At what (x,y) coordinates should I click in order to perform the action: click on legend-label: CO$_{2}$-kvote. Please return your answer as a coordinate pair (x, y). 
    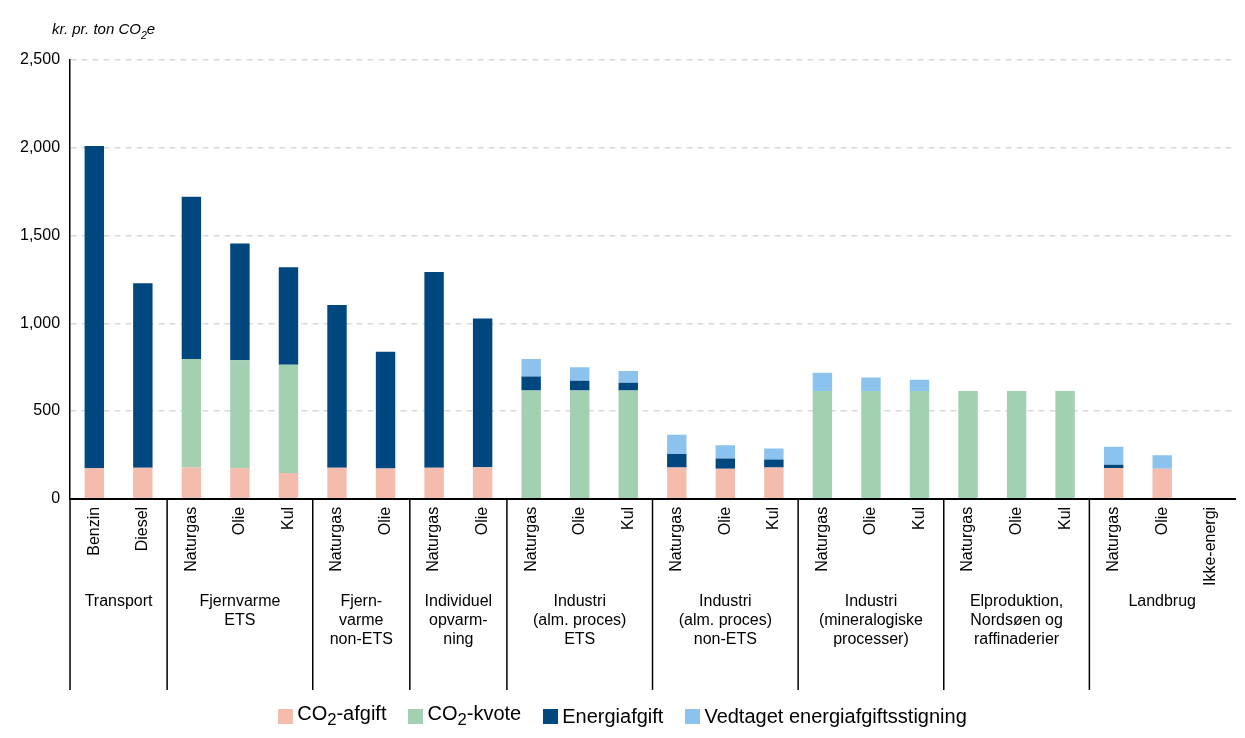
    Looking at the image, I should click on (474, 716).